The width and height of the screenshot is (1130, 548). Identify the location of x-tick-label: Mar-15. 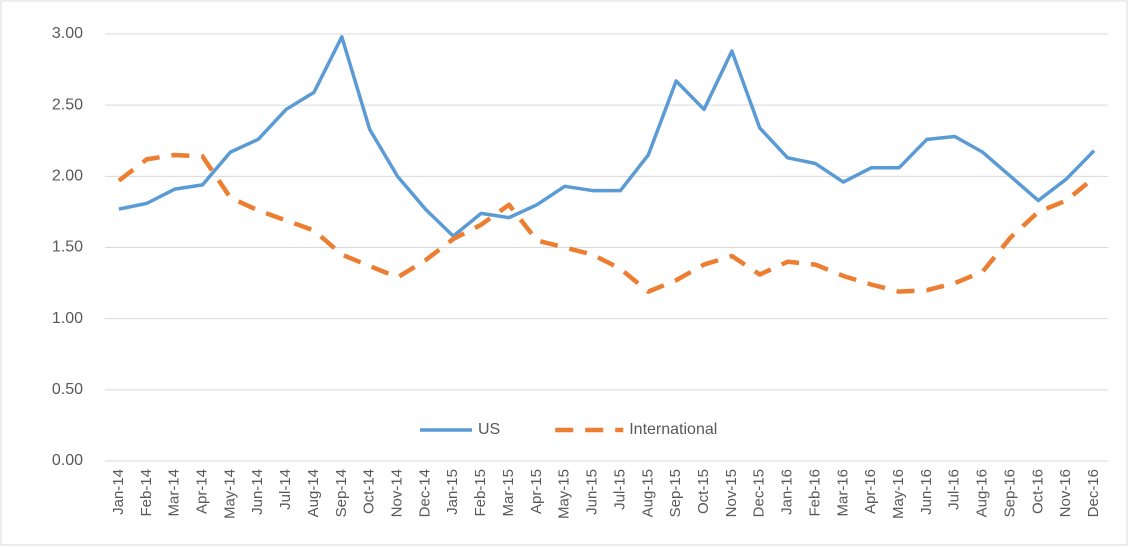
(508, 493).